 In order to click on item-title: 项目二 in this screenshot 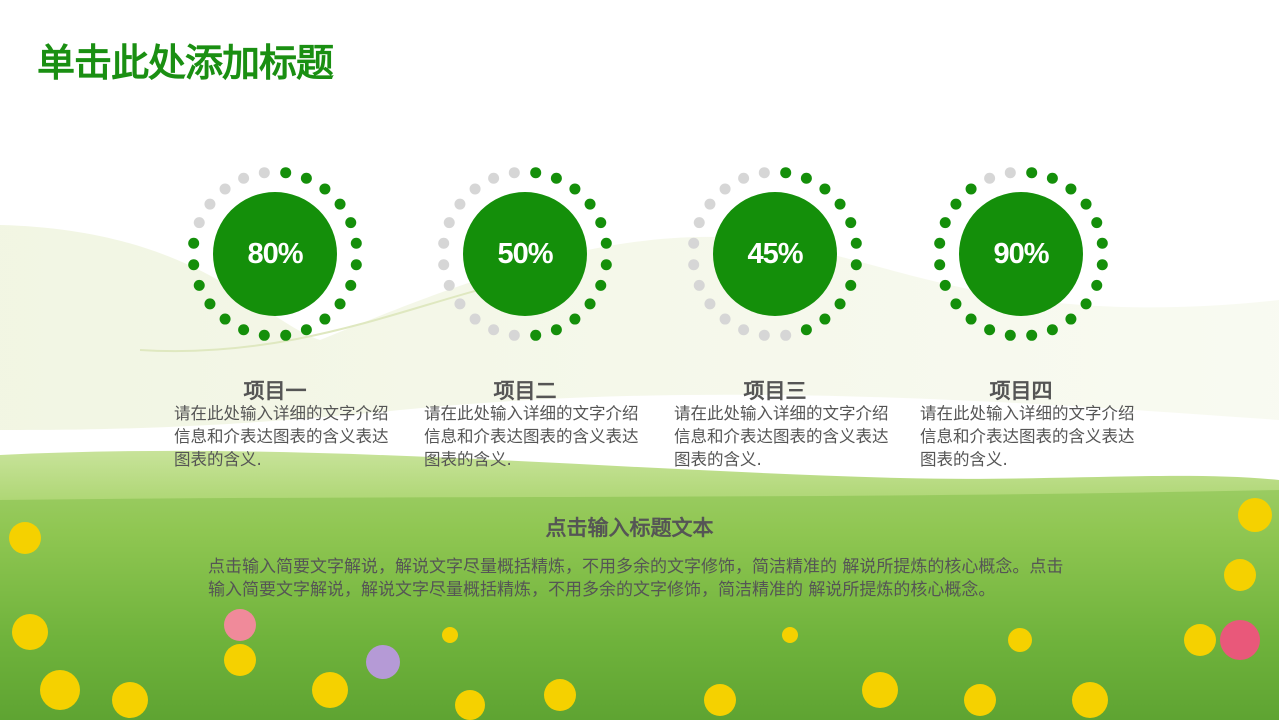, I will do `click(525, 391)`.